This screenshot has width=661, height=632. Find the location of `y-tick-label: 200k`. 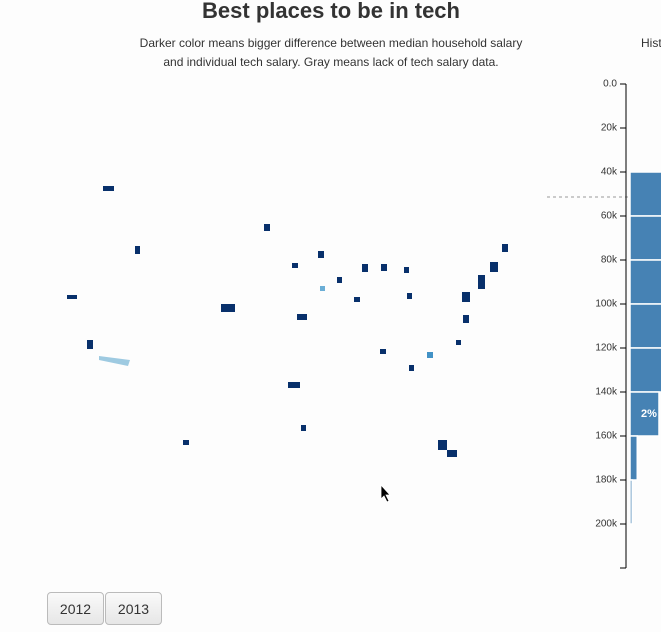

y-tick-label: 200k is located at coordinates (606, 524).